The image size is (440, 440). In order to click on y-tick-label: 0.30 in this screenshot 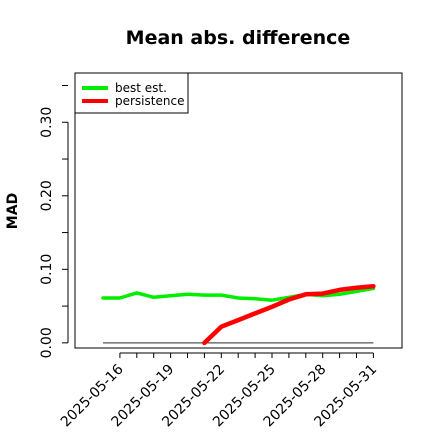, I will do `click(47, 122)`.